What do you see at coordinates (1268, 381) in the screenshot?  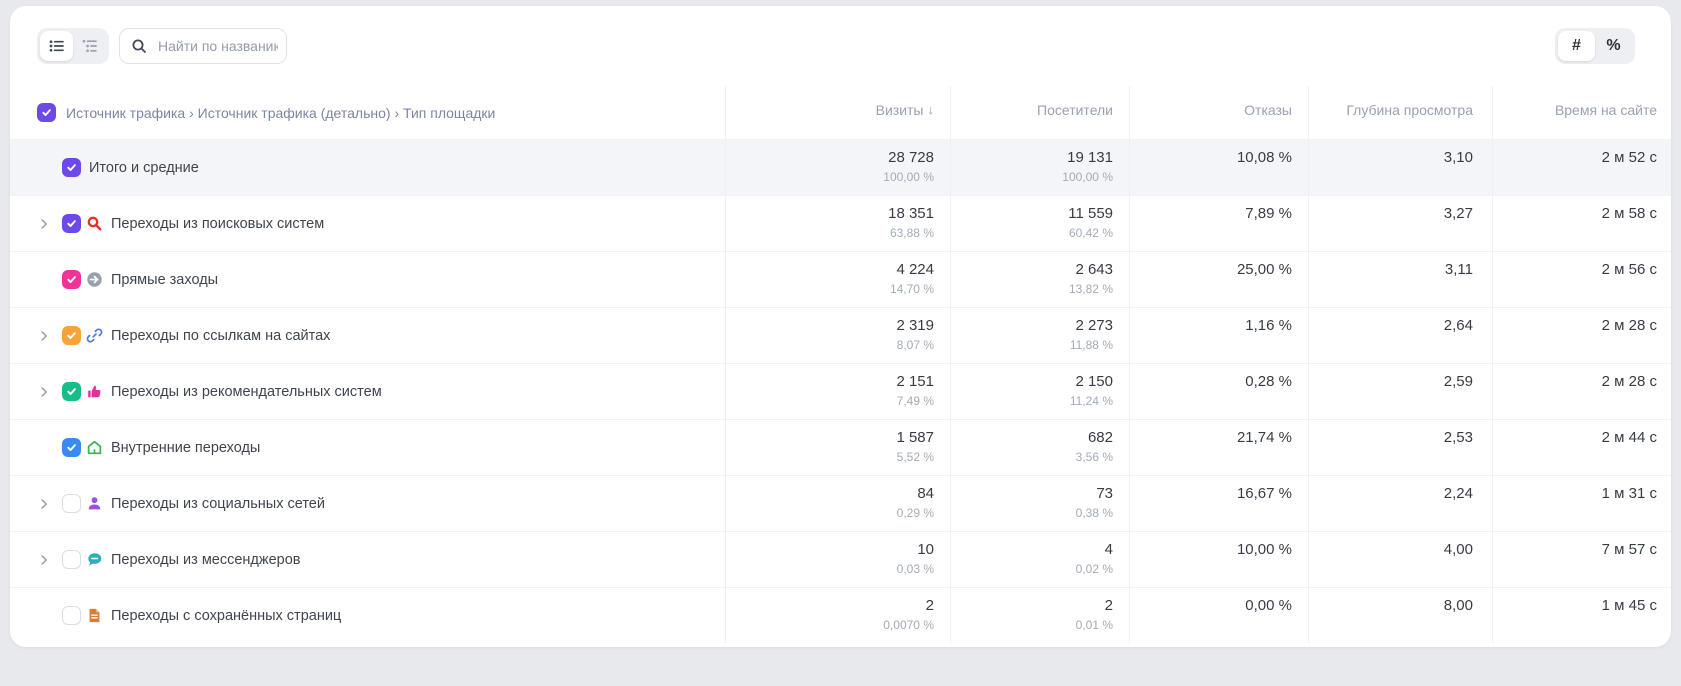 I see `bounce-value: 0,28 %` at bounding box center [1268, 381].